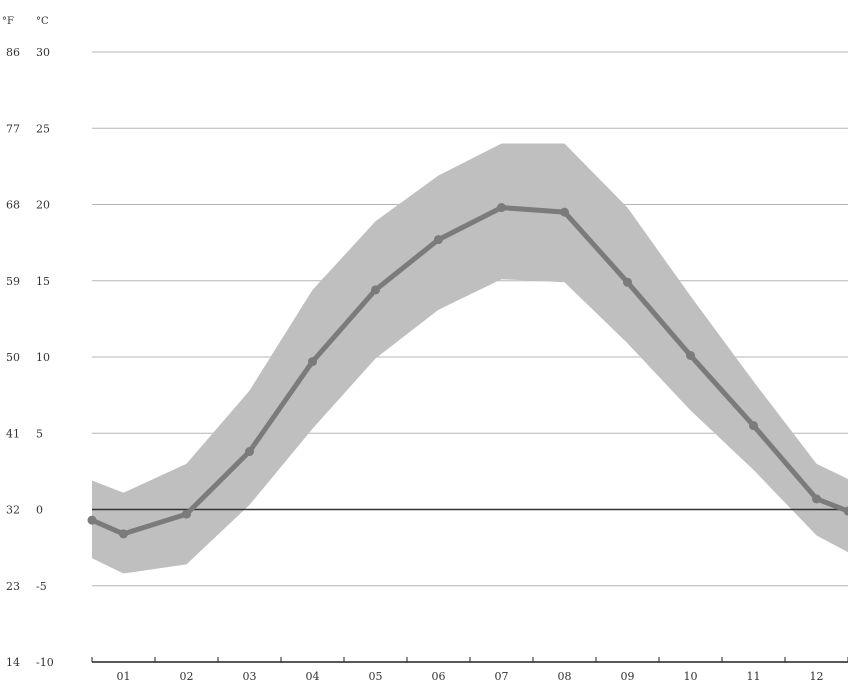 The width and height of the screenshot is (848, 684). Describe the element at coordinates (13, 586) in the screenshot. I see `y-tick-label-f: 23` at that location.